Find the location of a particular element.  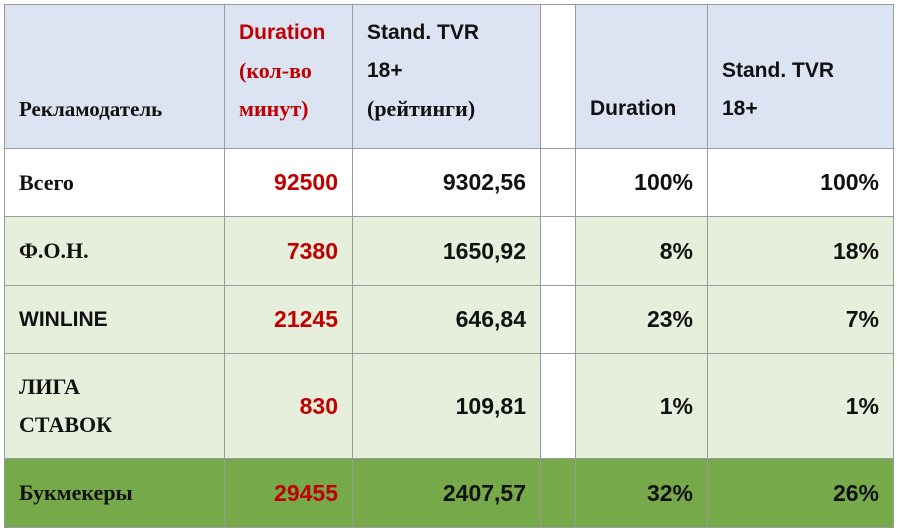

header-text: (кол-во минут) is located at coordinates (275, 89).